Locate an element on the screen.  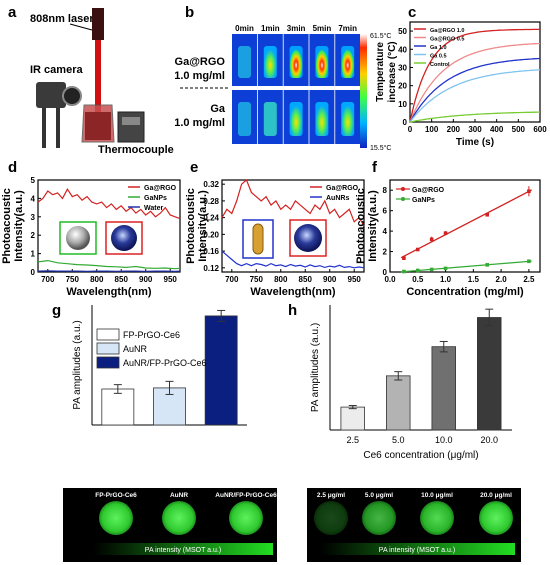
plot-frame is located at coordinates (109, 226).